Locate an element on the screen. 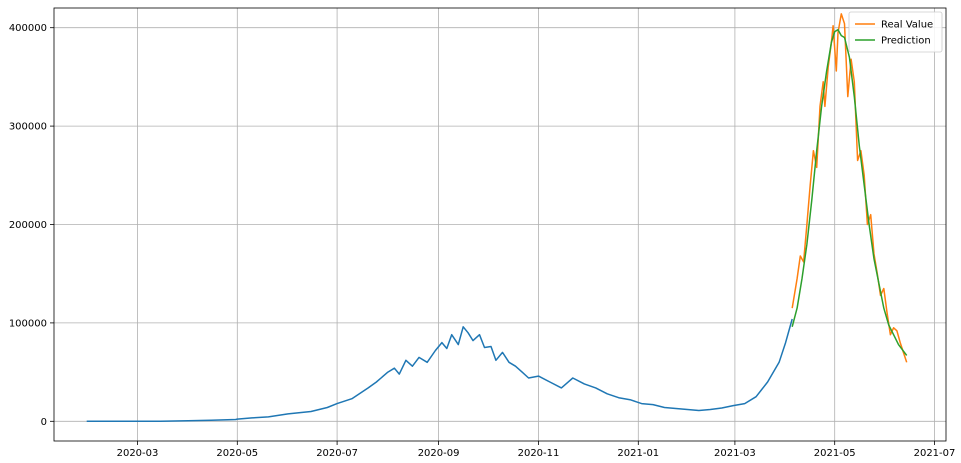  y-tick-label: 100000 is located at coordinates (28, 323).